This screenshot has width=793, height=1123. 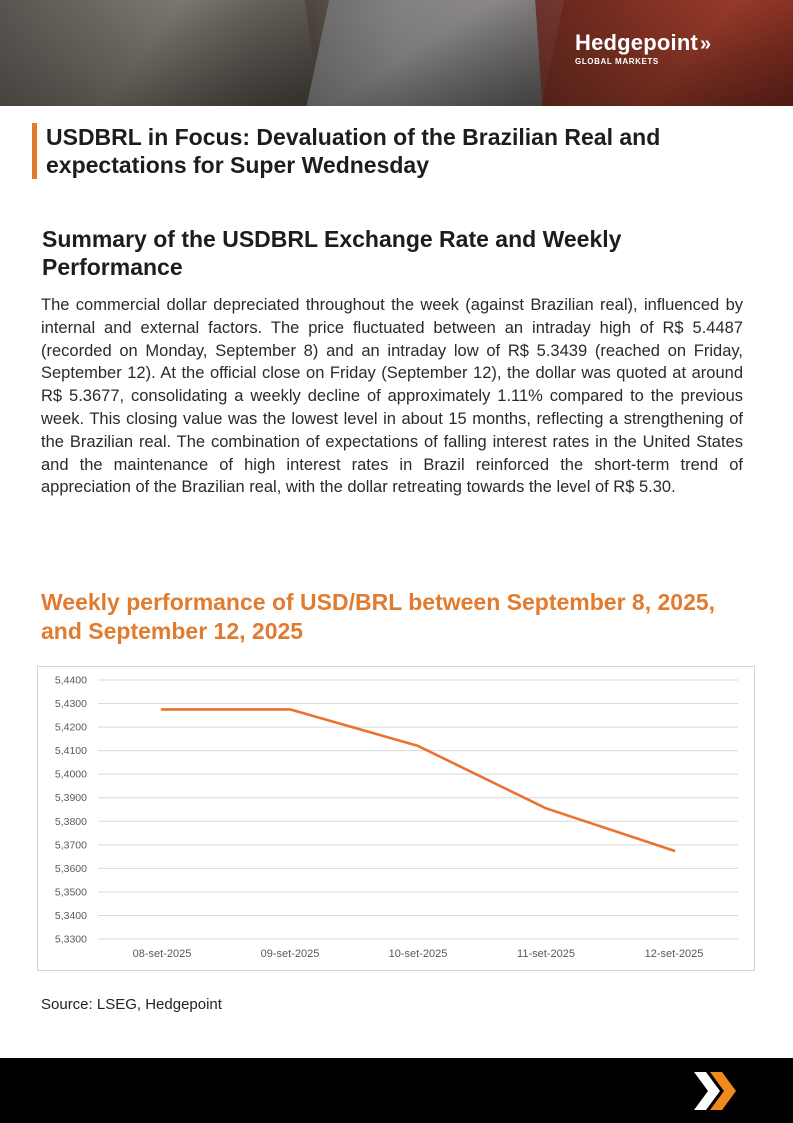 What do you see at coordinates (418, 954) in the screenshot?
I see `x-tick-label: 10-set-2025` at bounding box center [418, 954].